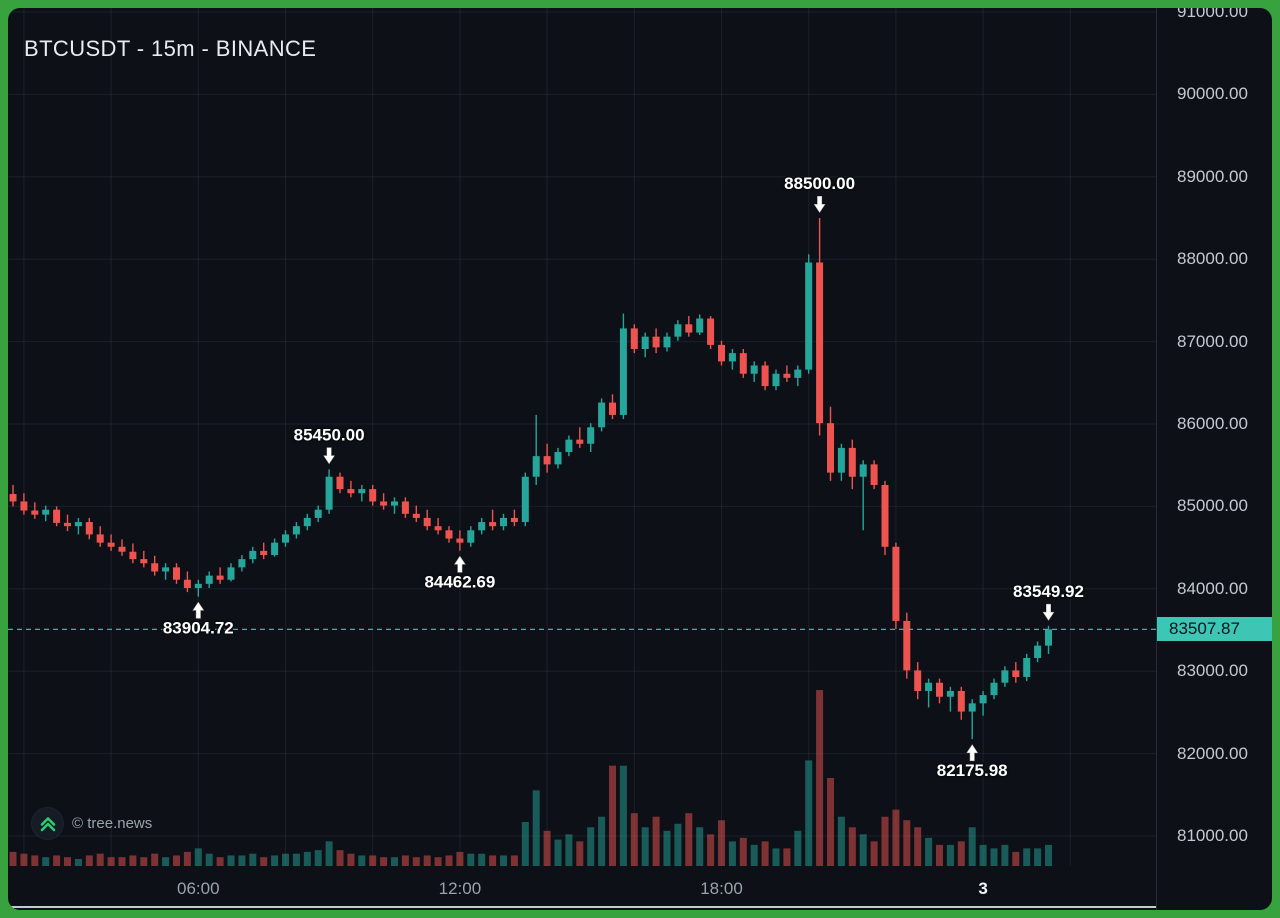 Image resolution: width=1280 pixels, height=918 pixels. Describe the element at coordinates (47, 823) in the screenshot. I see `tree-news-logo-icon` at that location.